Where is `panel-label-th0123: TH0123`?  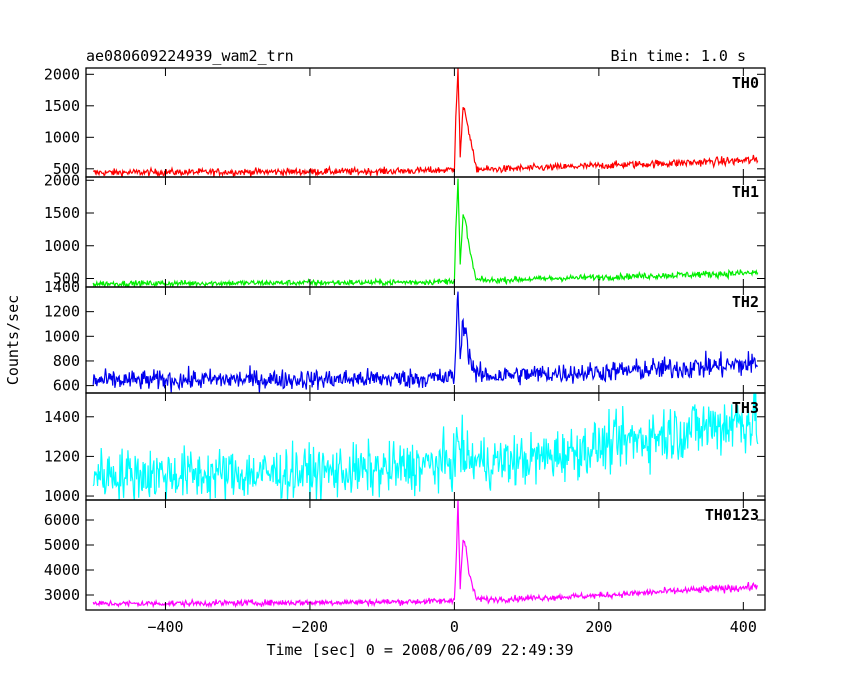
panel-label-th0123: TH0123 is located at coordinates (732, 515).